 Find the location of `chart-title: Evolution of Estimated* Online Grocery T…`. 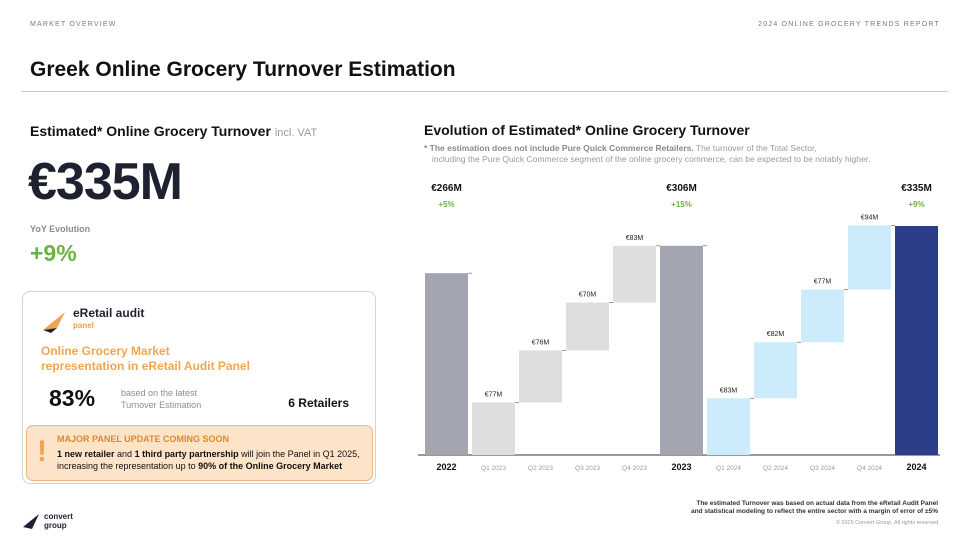

chart-title: Evolution of Estimated* Online Grocery T… is located at coordinates (587, 130).